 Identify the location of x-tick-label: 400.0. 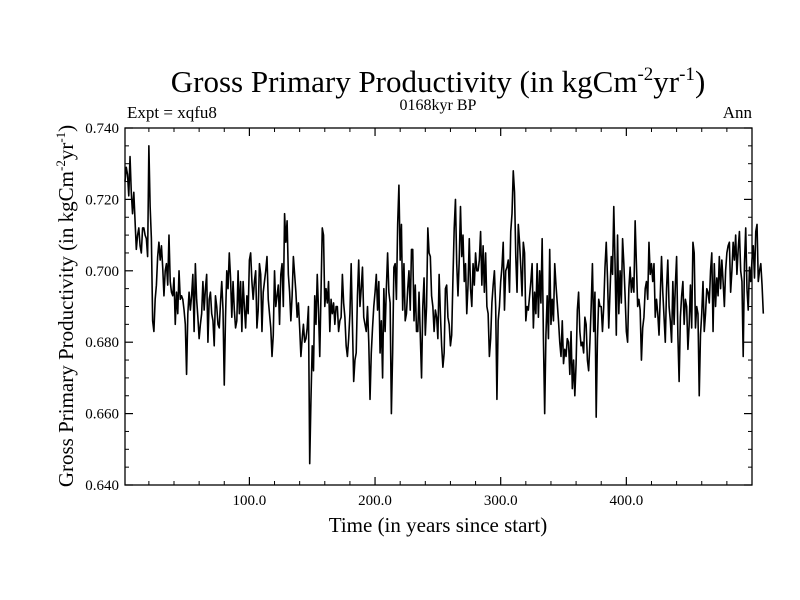
(626, 501).